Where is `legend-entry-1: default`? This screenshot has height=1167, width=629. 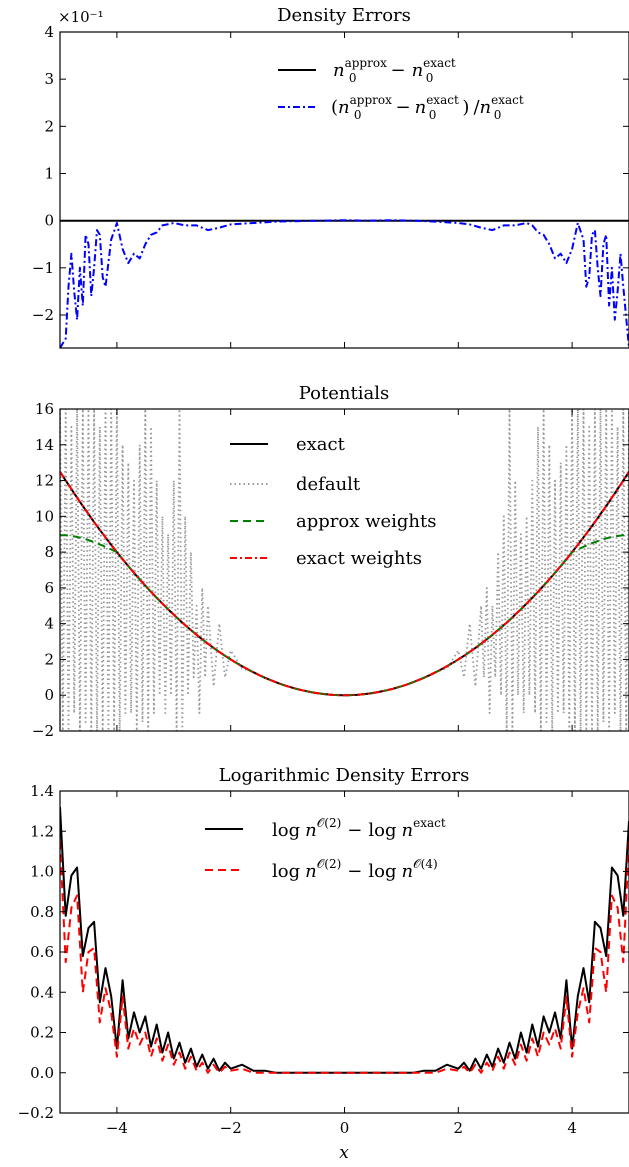
legend-entry-1: default is located at coordinates (328, 484).